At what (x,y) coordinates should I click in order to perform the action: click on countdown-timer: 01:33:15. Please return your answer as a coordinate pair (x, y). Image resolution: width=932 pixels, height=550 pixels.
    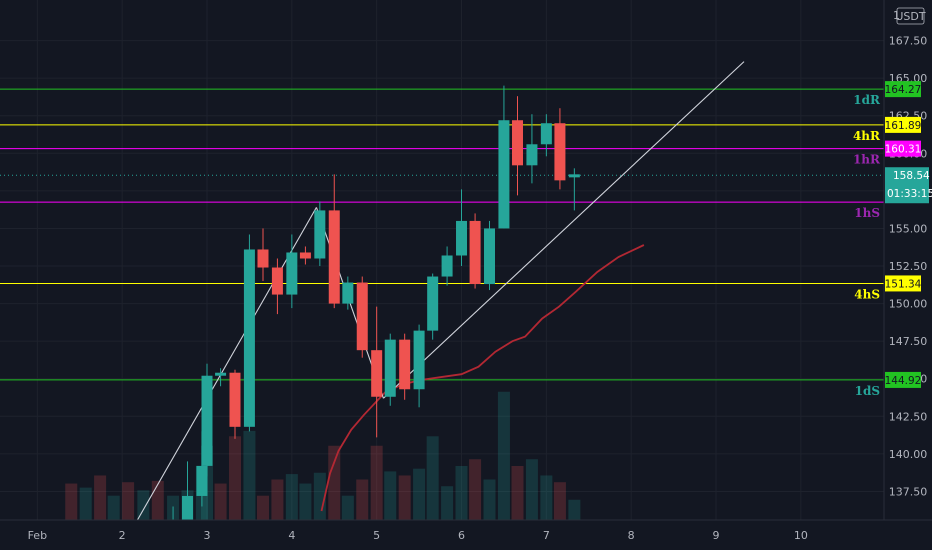
    Looking at the image, I should click on (909, 194).